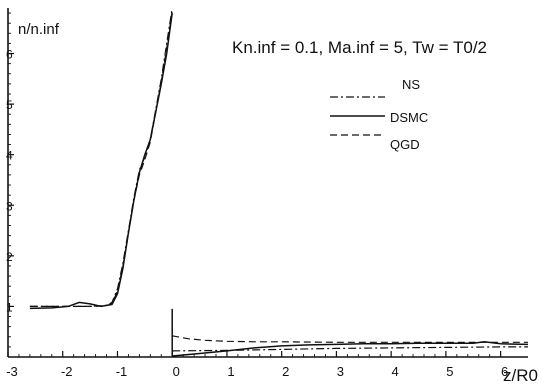  I want to click on x-tick-label: 3, so click(340, 371).